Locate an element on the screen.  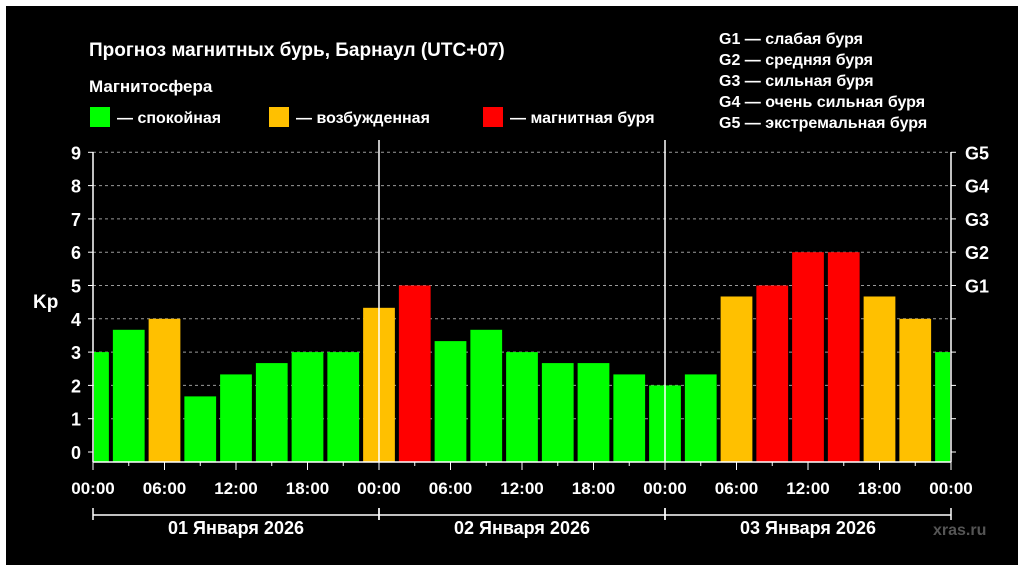
y-tick-label: 0 is located at coordinates (76, 453).